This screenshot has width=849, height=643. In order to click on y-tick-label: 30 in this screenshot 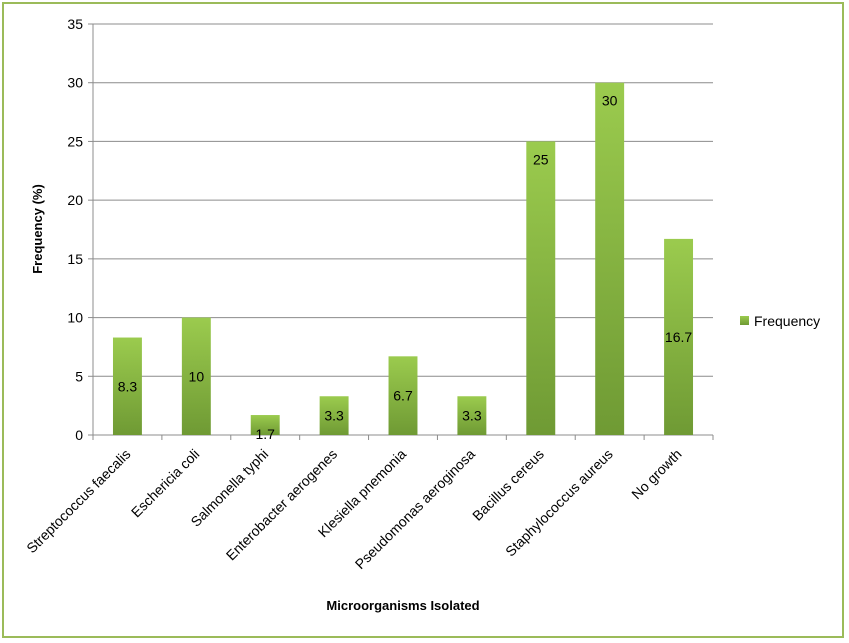, I will do `click(75, 83)`.